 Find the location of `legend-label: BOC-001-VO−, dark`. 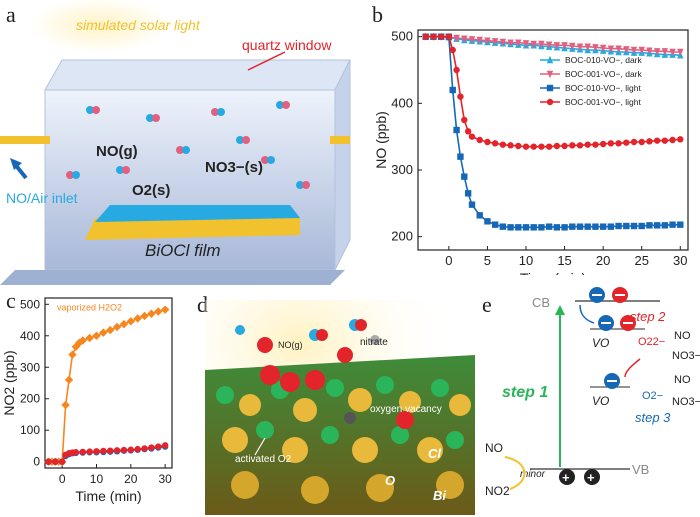

legend-label: BOC-001-VO−, dark is located at coordinates (604, 74).